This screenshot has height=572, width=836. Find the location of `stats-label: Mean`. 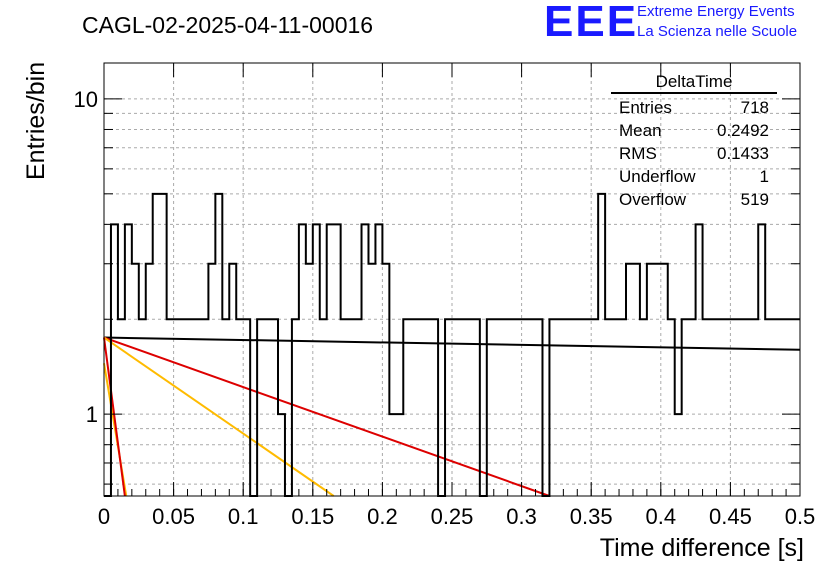

stats-label: Mean is located at coordinates (640, 130).